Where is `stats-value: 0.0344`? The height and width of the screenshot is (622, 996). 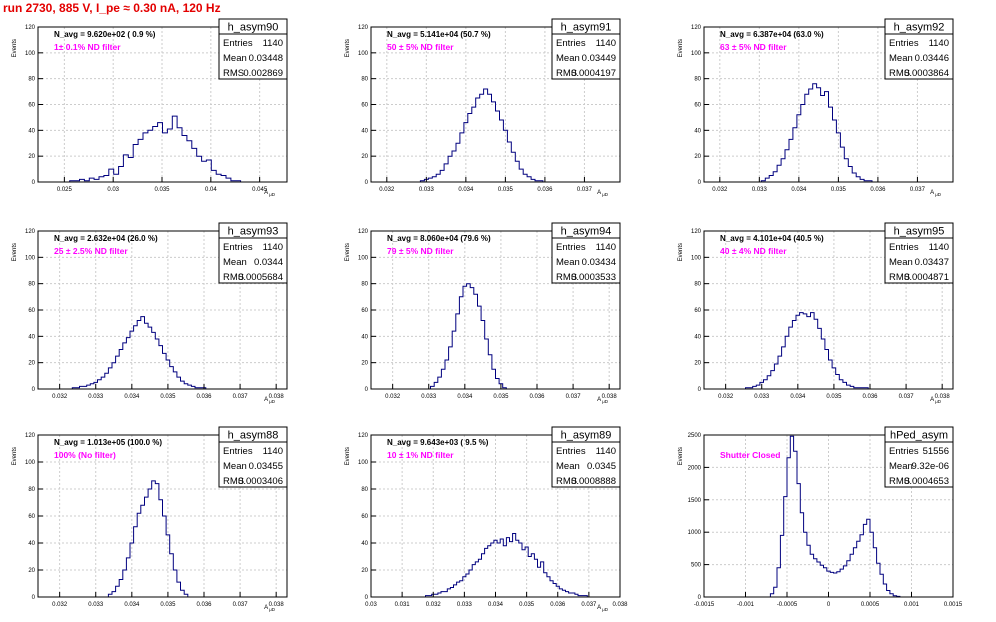 stats-value: 0.0344 is located at coordinates (268, 262).